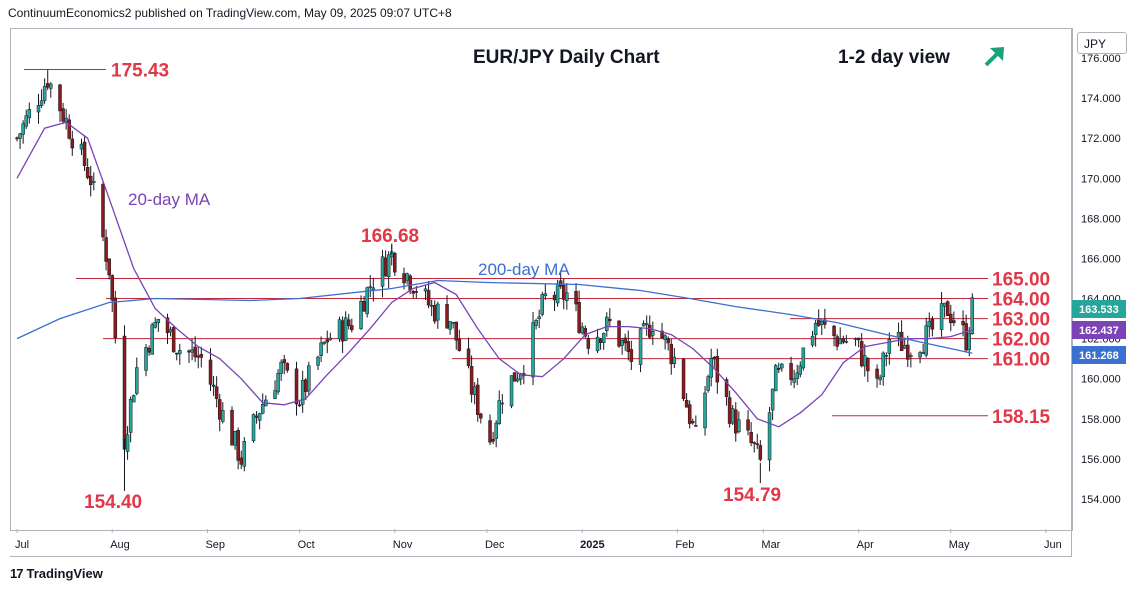  I want to click on x-tick-label: Apr, so click(865, 545).